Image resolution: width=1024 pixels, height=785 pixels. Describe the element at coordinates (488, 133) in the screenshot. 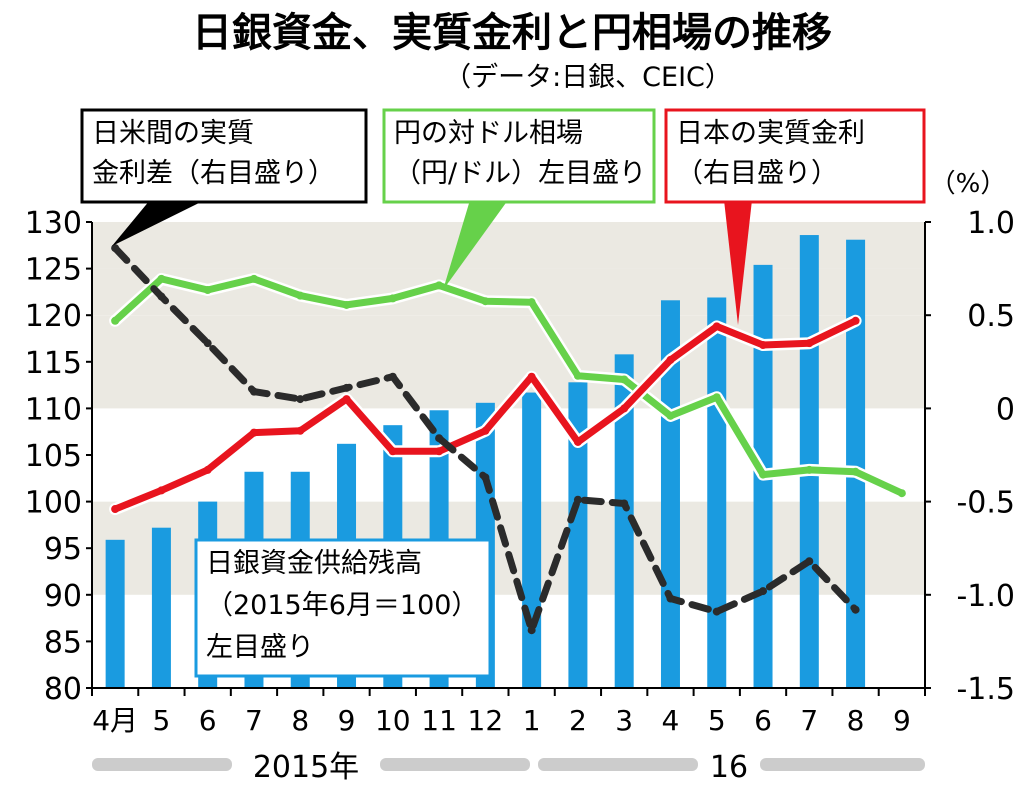

I see `callout-yen-line-1: 円の対ドル相場` at that location.